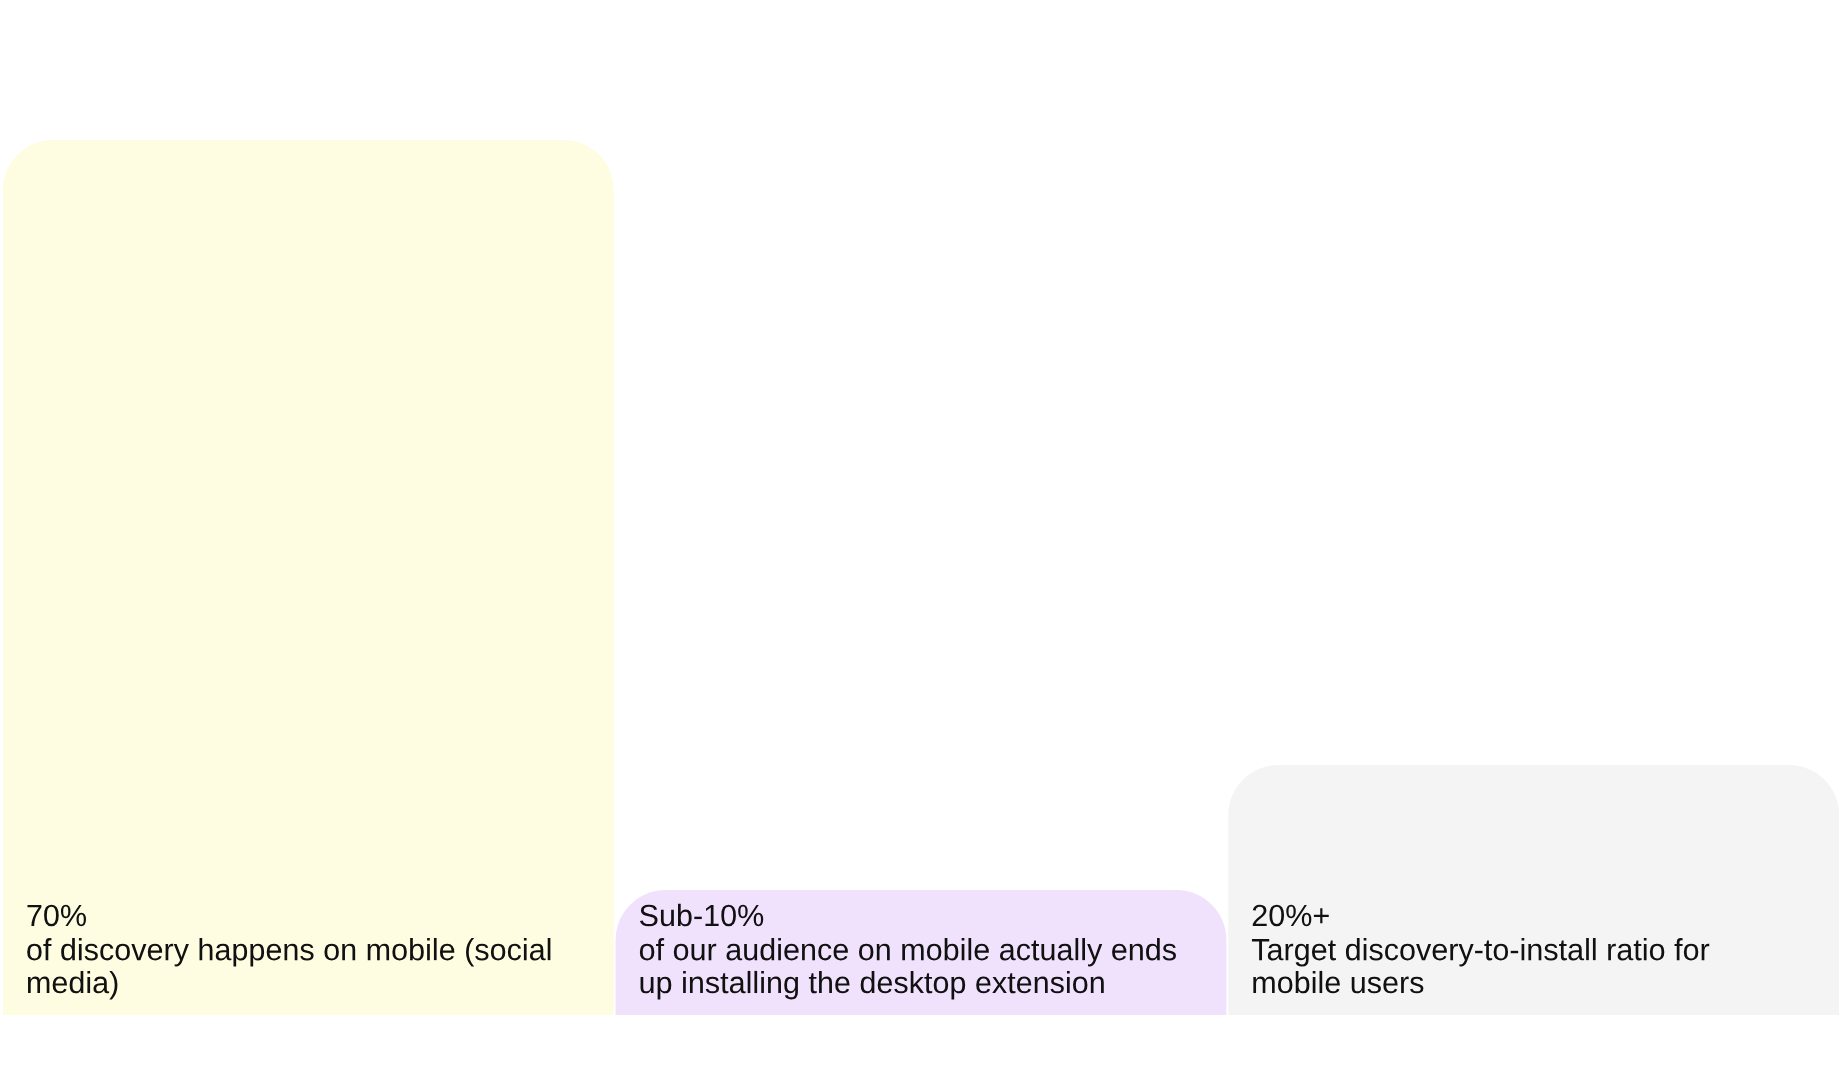  I want to click on data-label: 70%, so click(56, 915).